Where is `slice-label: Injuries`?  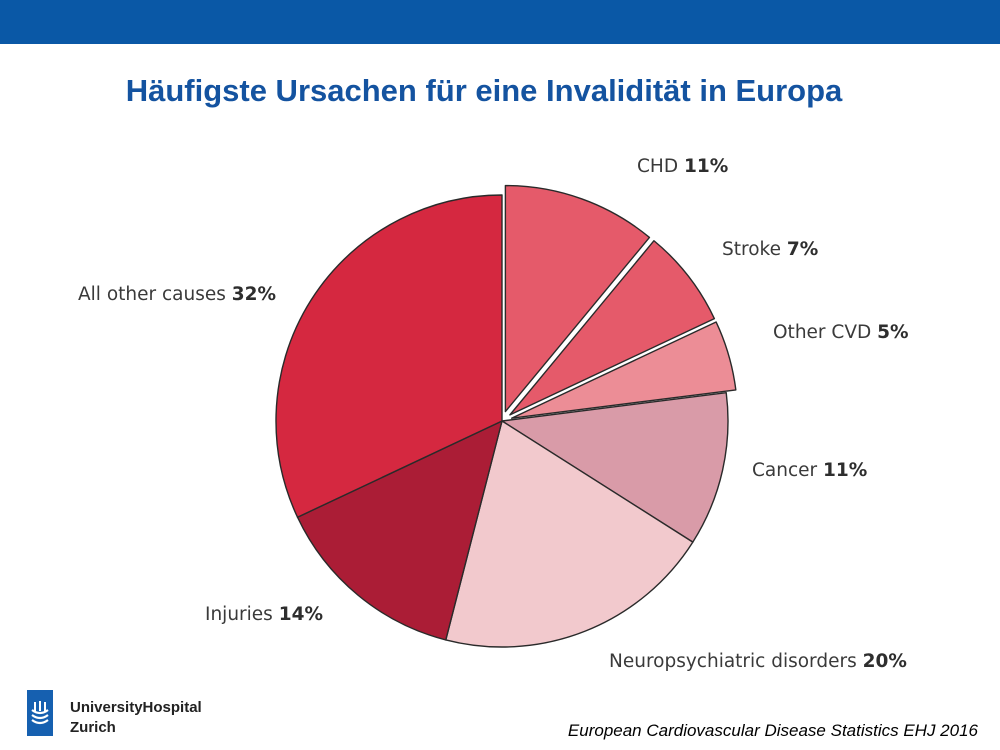 slice-label: Injuries is located at coordinates (239, 614).